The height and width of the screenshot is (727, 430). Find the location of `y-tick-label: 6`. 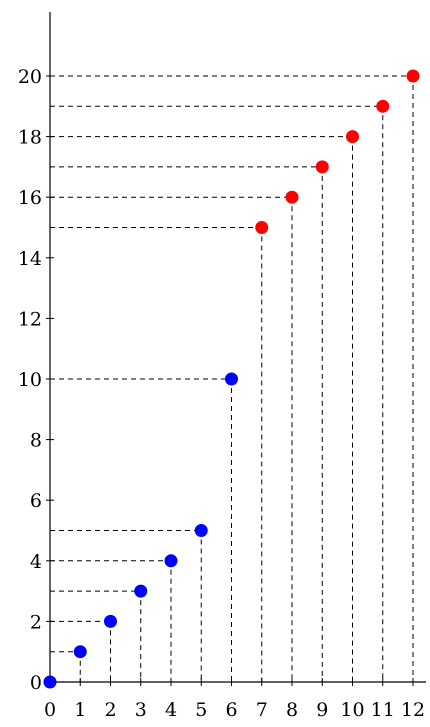

y-tick-label: 6 is located at coordinates (36, 501).